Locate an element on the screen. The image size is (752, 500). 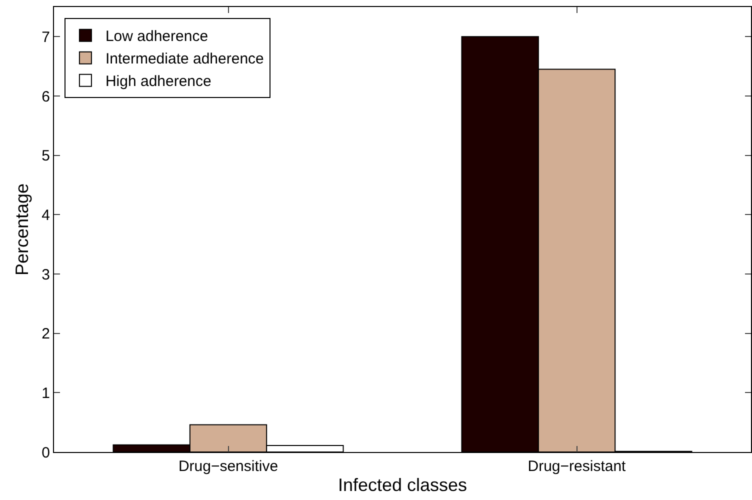
y-tick-label: 2 is located at coordinates (46, 334).